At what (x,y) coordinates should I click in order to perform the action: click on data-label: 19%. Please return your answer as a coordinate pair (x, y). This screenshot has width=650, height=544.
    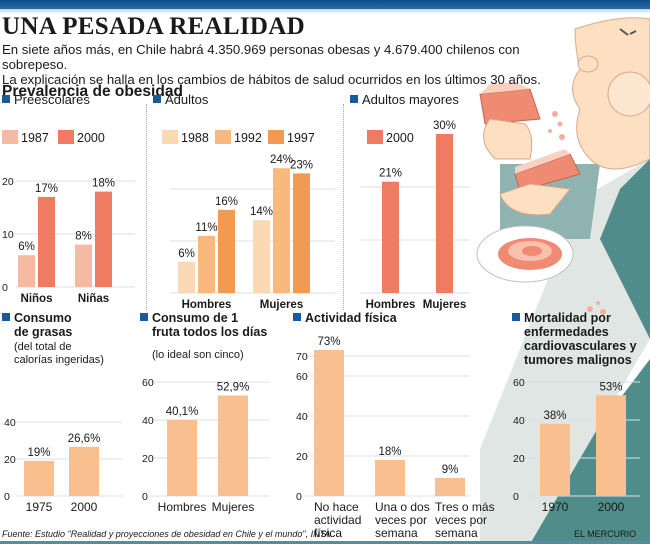
    Looking at the image, I should click on (38, 453).